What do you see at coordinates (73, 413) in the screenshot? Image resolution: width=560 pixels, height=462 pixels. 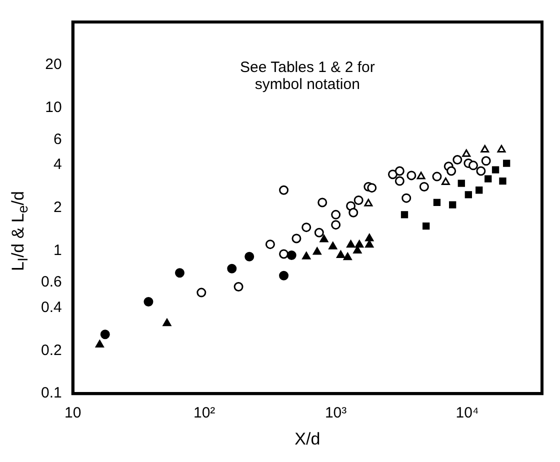 I see `x-tick-label: 10` at bounding box center [73, 413].